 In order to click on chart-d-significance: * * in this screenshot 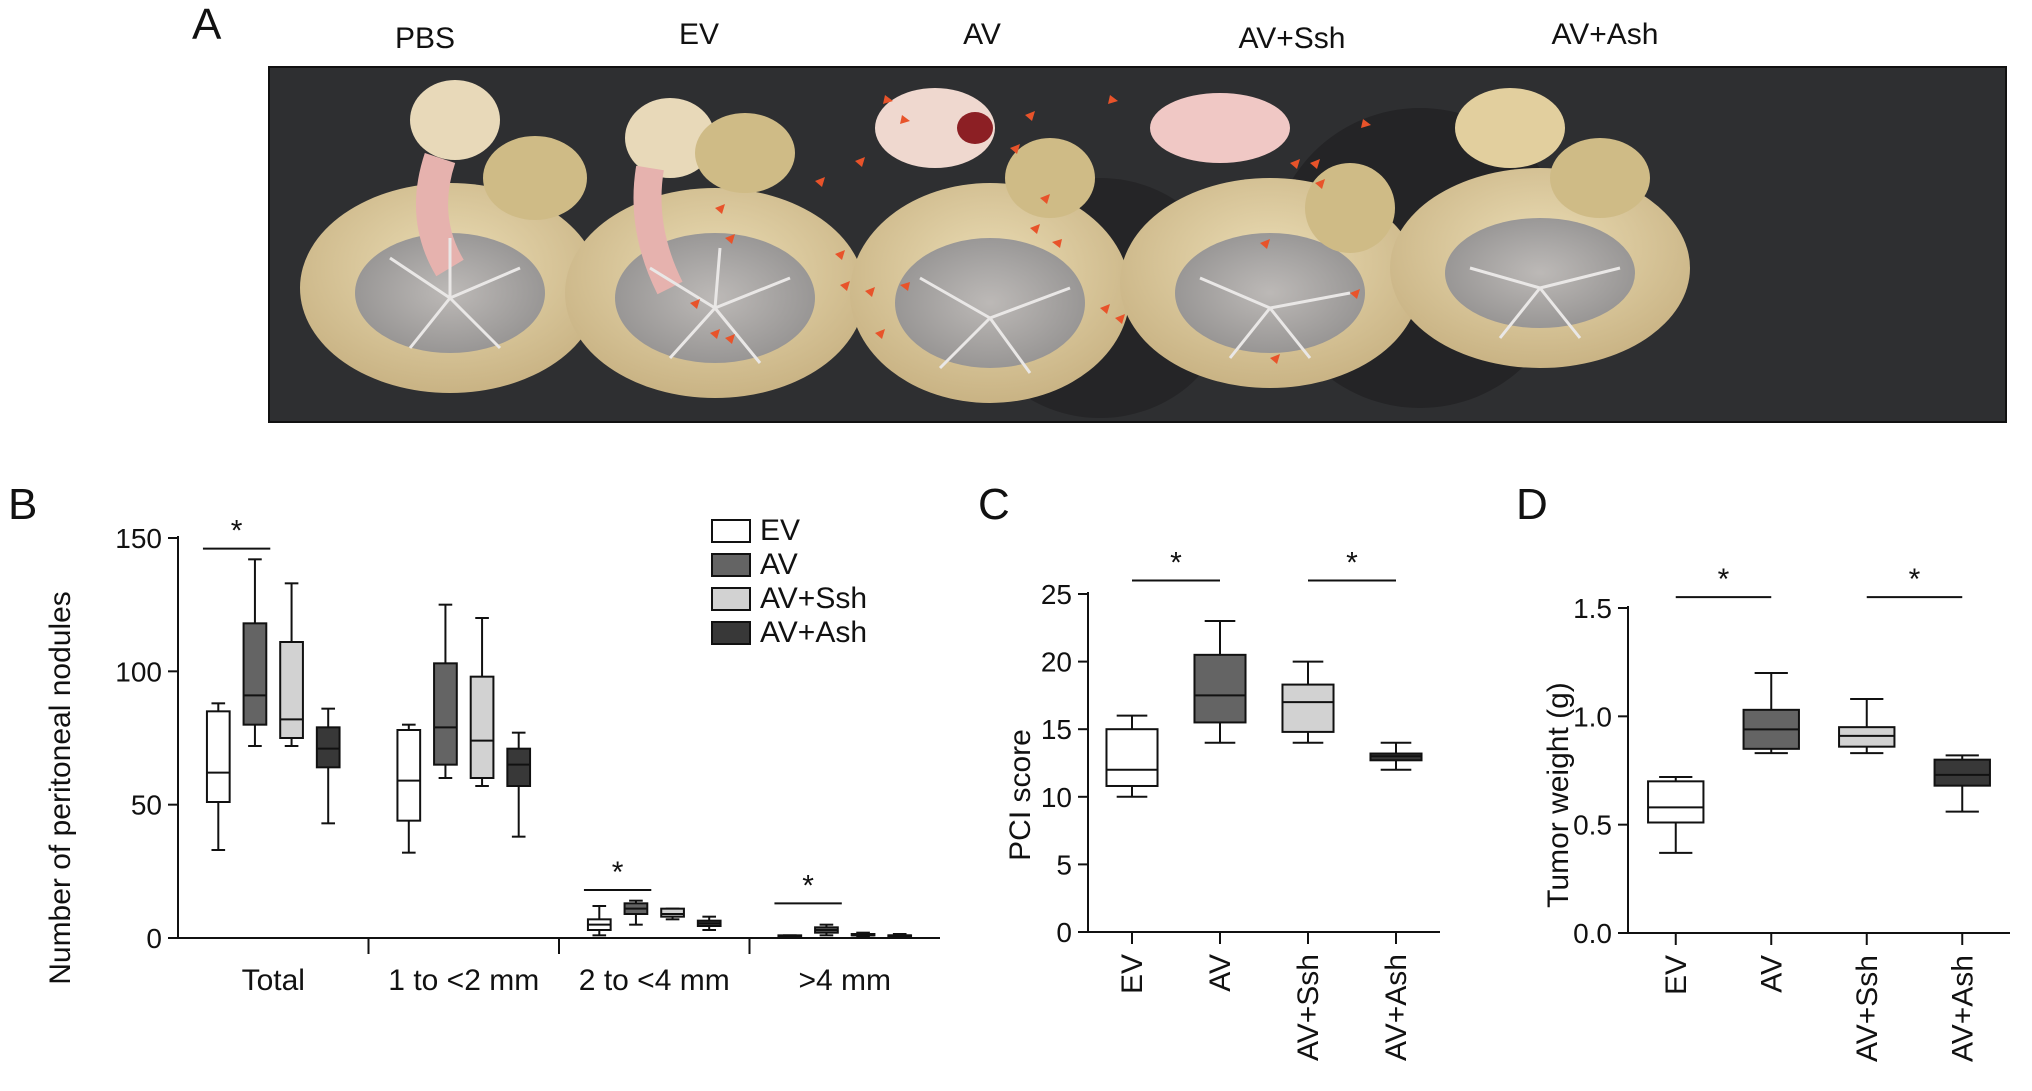, I will do `click(1819, 581)`.